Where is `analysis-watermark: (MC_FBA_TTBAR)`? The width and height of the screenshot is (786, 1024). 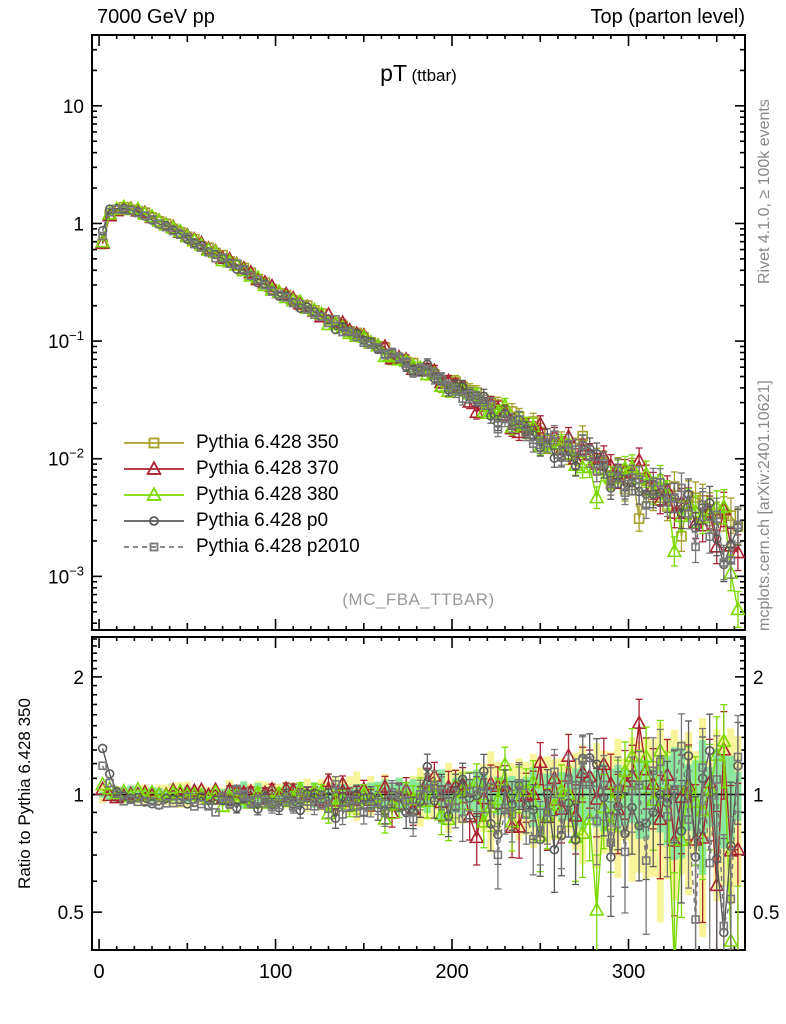 analysis-watermark: (MC_FBA_TTBAR) is located at coordinates (418, 599).